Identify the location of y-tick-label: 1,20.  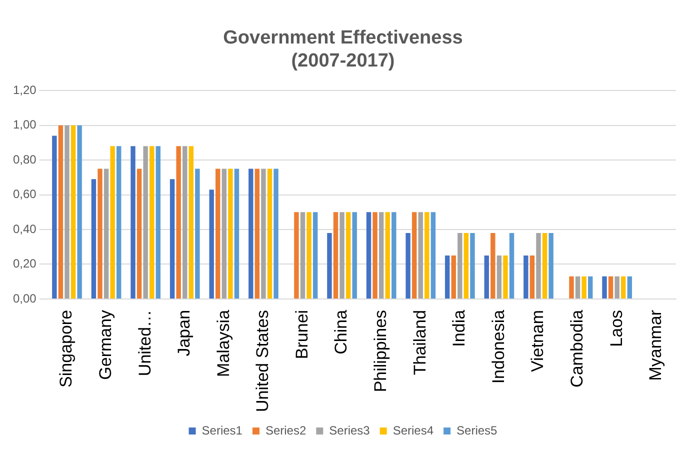
(24, 89).